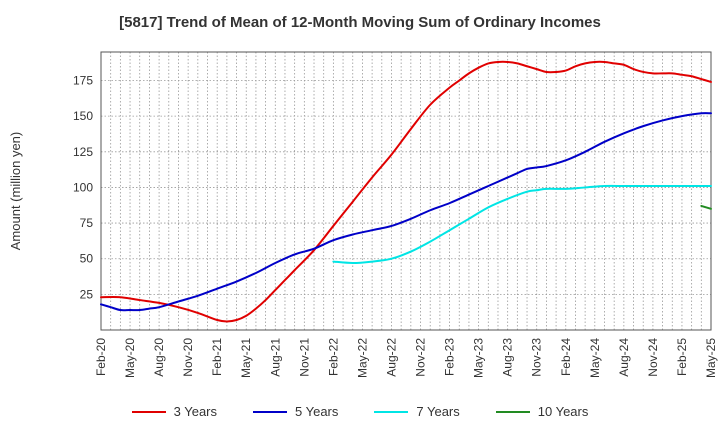  What do you see at coordinates (15, 191) in the screenshot?
I see `y-axis-label: Amount (million yen)` at bounding box center [15, 191].